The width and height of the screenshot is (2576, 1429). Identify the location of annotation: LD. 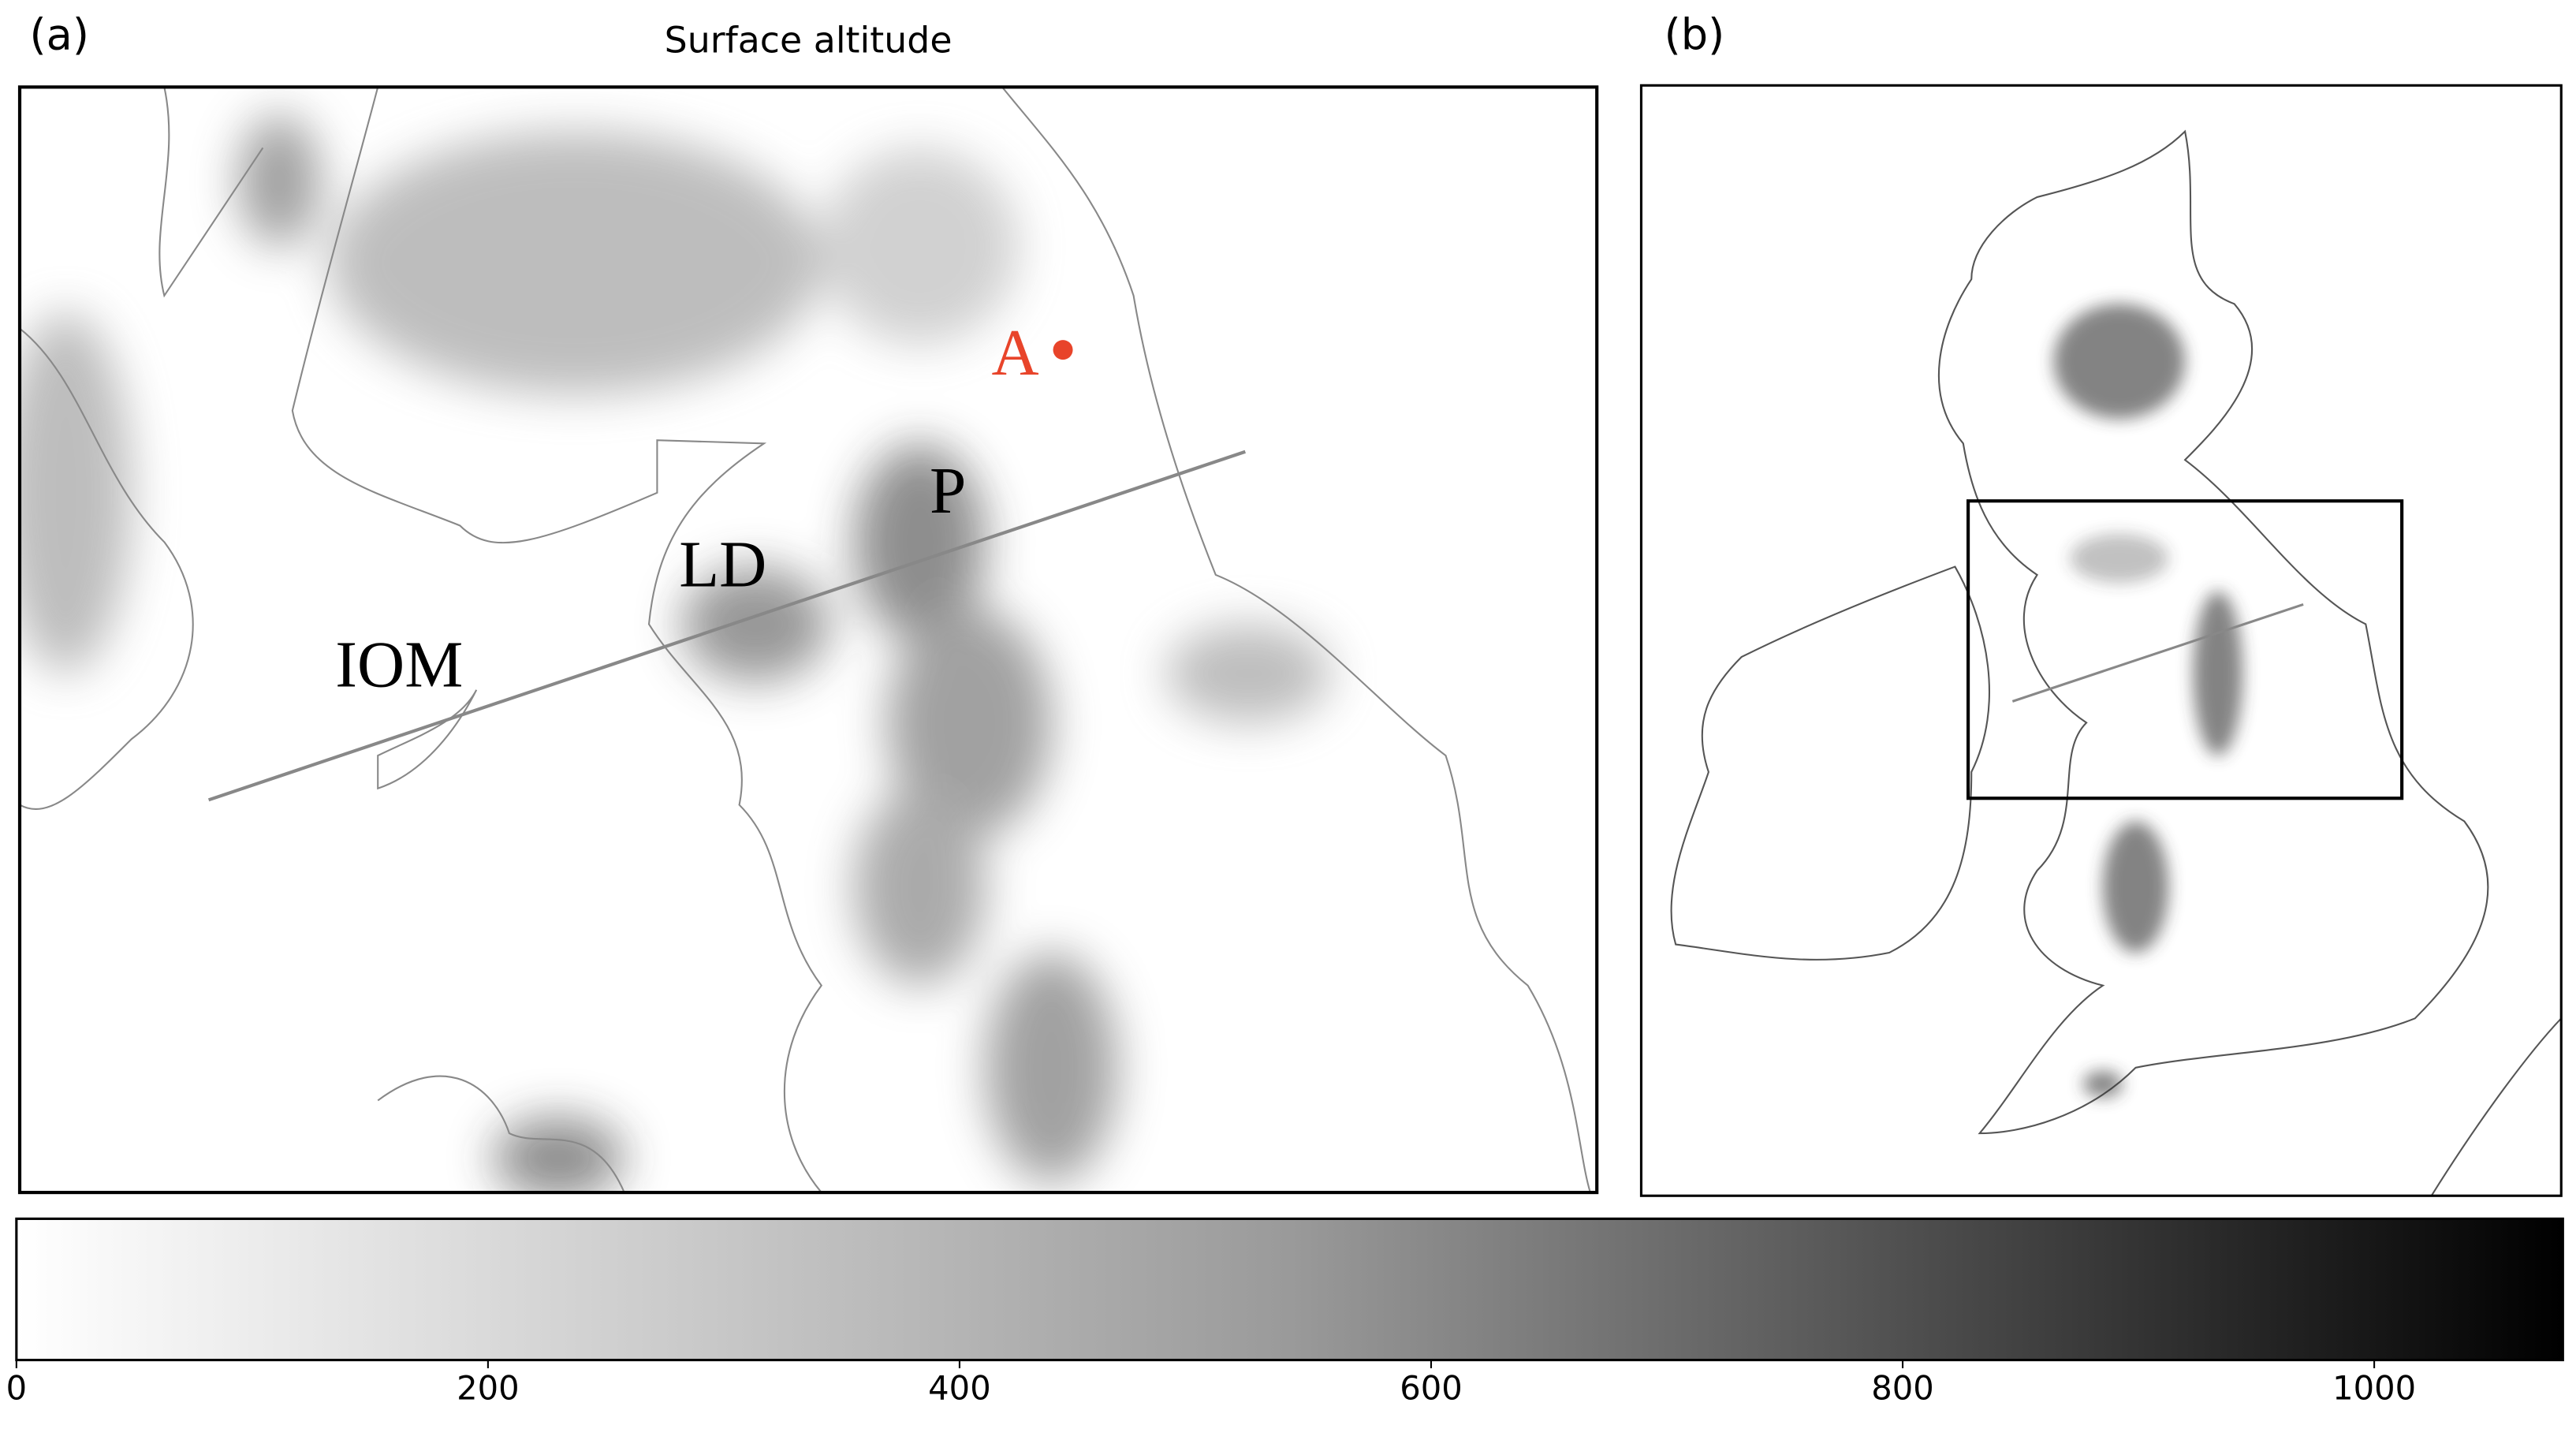
(723, 565).